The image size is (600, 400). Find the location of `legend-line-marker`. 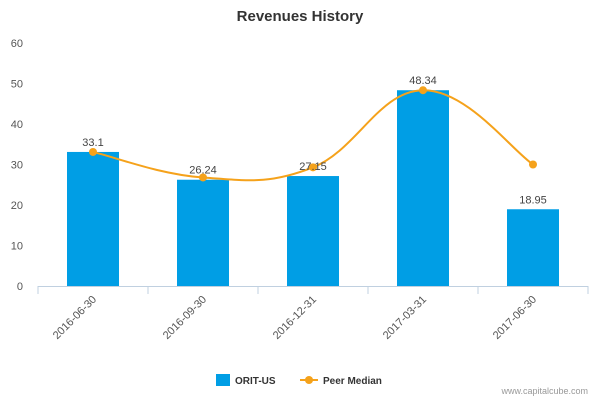

legend-line-marker is located at coordinates (309, 380).